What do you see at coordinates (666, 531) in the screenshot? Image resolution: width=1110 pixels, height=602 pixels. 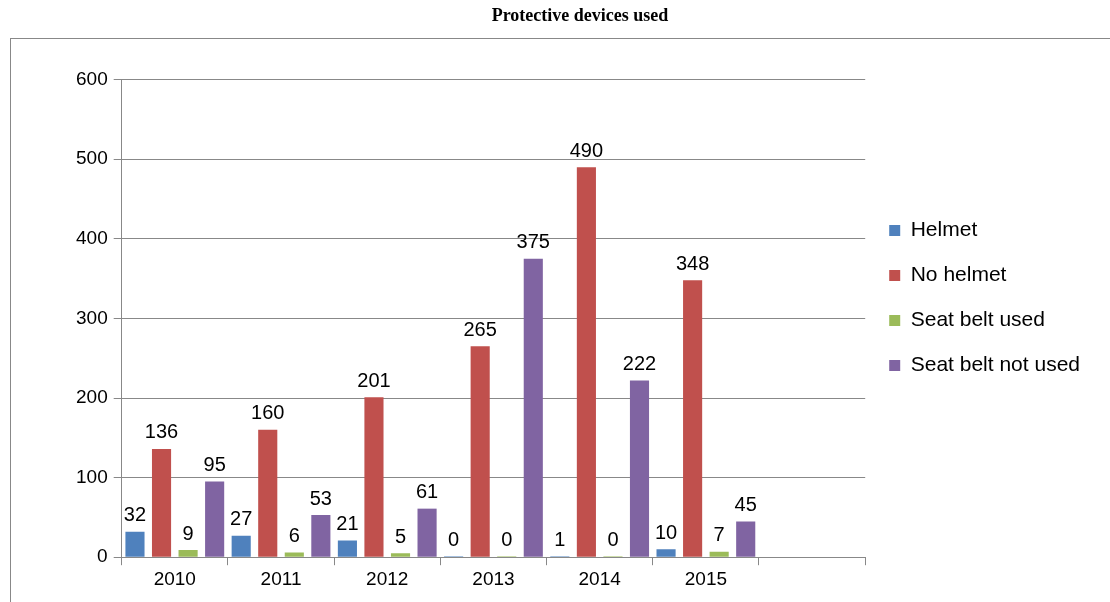 I see `data-label: 10` at bounding box center [666, 531].